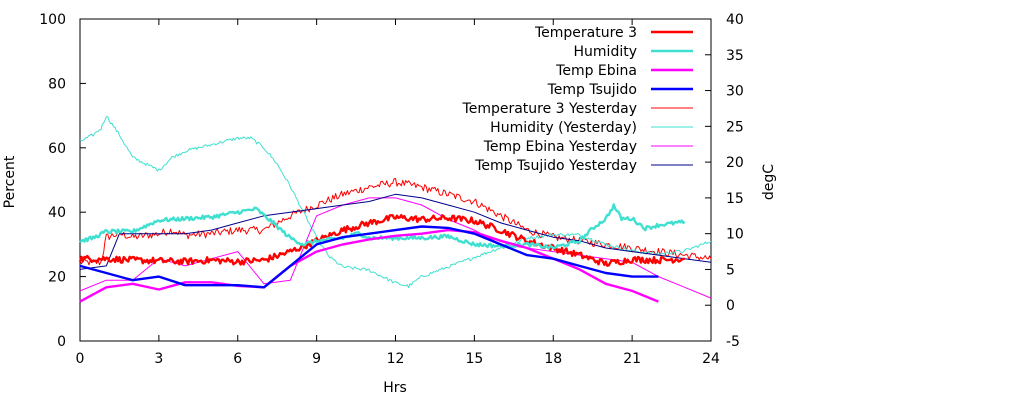 The width and height of the screenshot is (1024, 400). Describe the element at coordinates (553, 359) in the screenshot. I see `x-tick-label: 18` at that location.